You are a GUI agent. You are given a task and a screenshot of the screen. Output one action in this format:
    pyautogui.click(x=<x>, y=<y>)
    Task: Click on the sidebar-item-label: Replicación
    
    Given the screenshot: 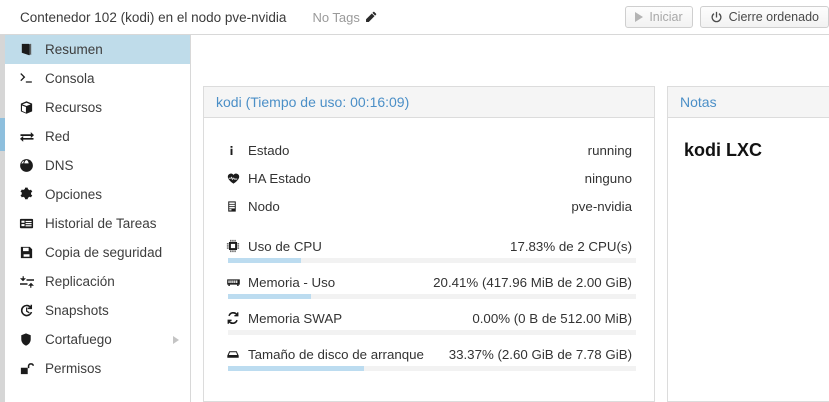 What is the action you would take?
    pyautogui.click(x=80, y=281)
    